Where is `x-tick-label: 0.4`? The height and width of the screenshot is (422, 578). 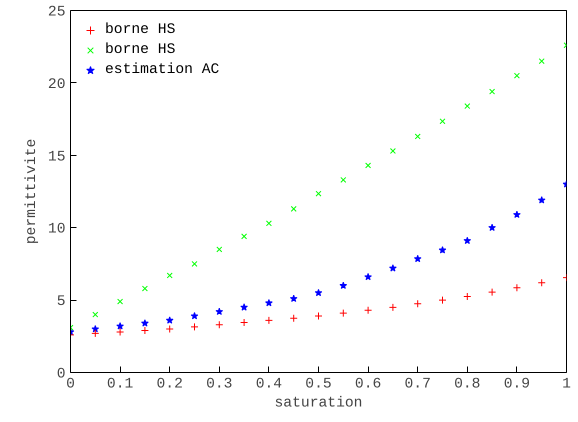
x-tick-label: 0.4 is located at coordinates (269, 384).